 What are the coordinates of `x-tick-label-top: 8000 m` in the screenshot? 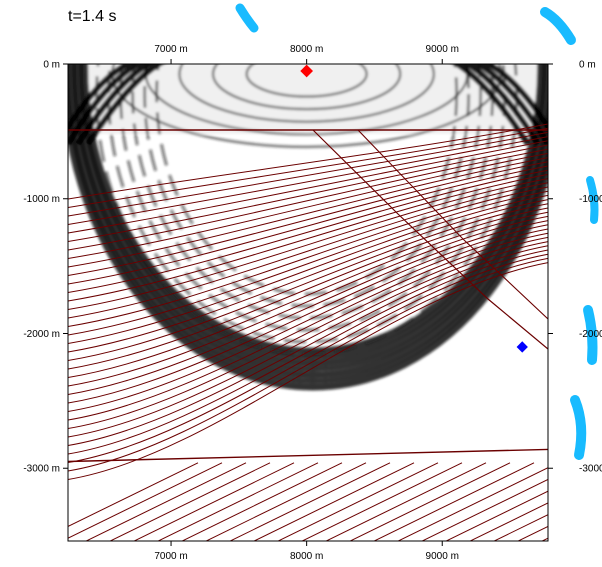 It's located at (306, 49).